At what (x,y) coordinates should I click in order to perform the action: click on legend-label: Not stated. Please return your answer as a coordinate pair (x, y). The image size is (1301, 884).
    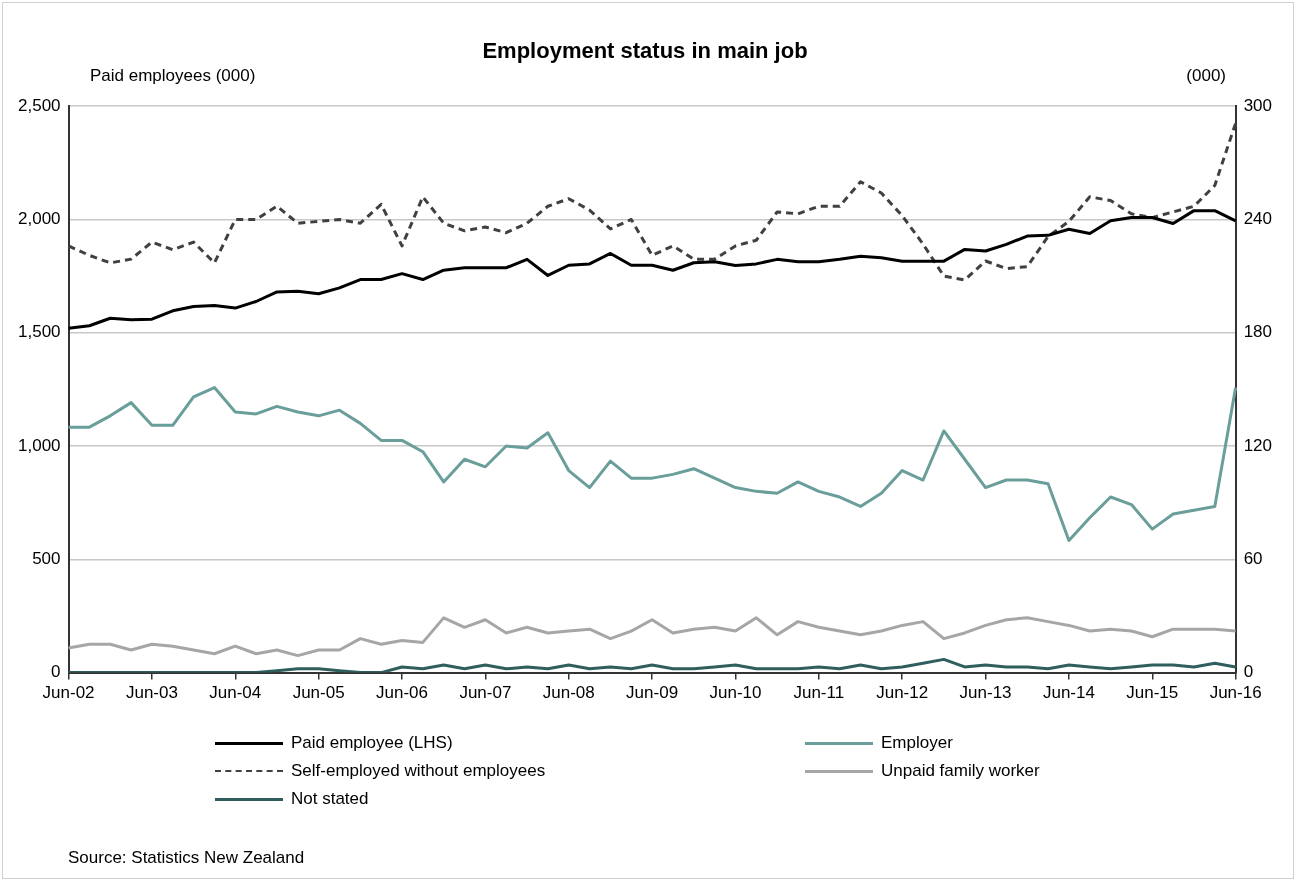
    Looking at the image, I should click on (330, 799).